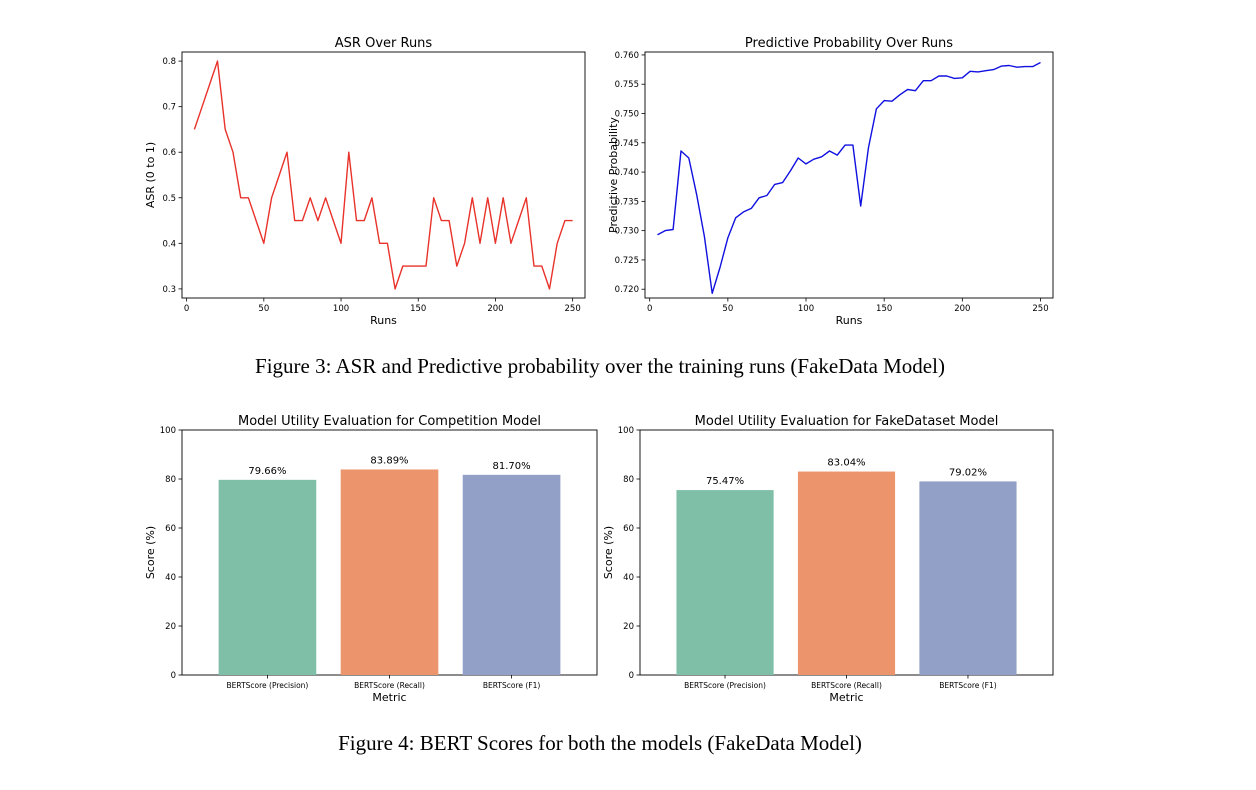  What do you see at coordinates (389, 460) in the screenshot?
I see `bert-competition-data-label: 83.89%` at bounding box center [389, 460].